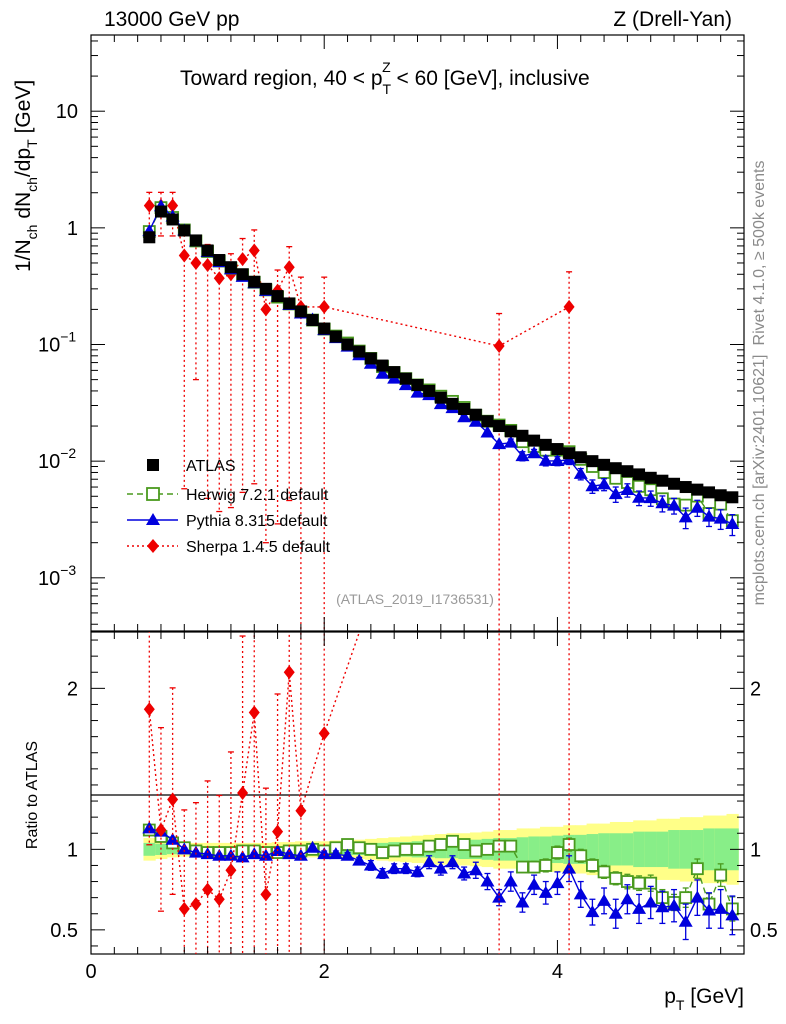 This screenshot has width=786, height=1024. What do you see at coordinates (680, 1005) in the screenshot?
I see `x-label-part-1: T` at bounding box center [680, 1005].